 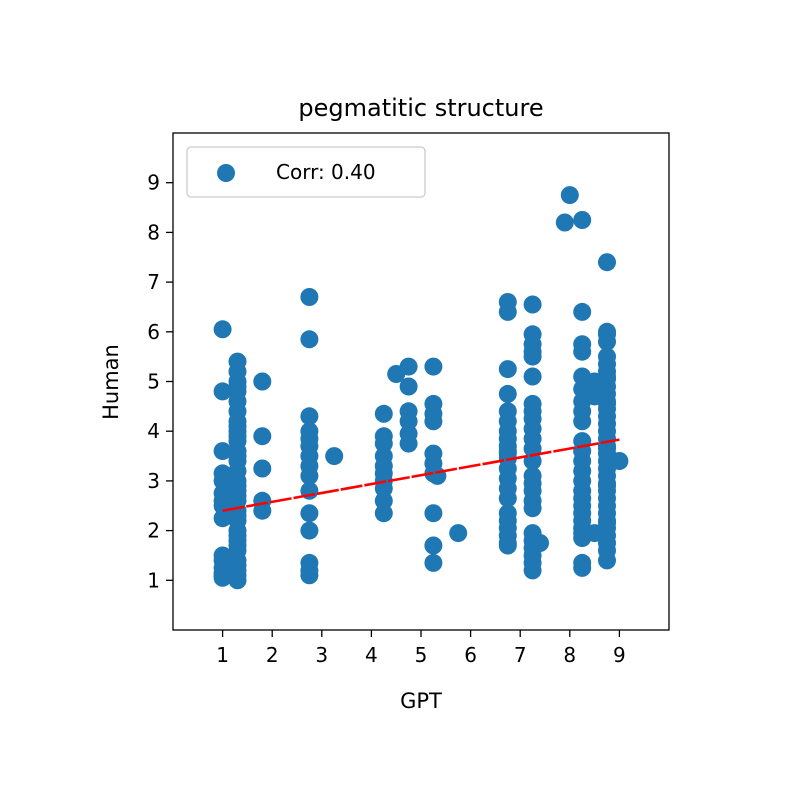 I want to click on trend-layer, so click(x=421, y=475).